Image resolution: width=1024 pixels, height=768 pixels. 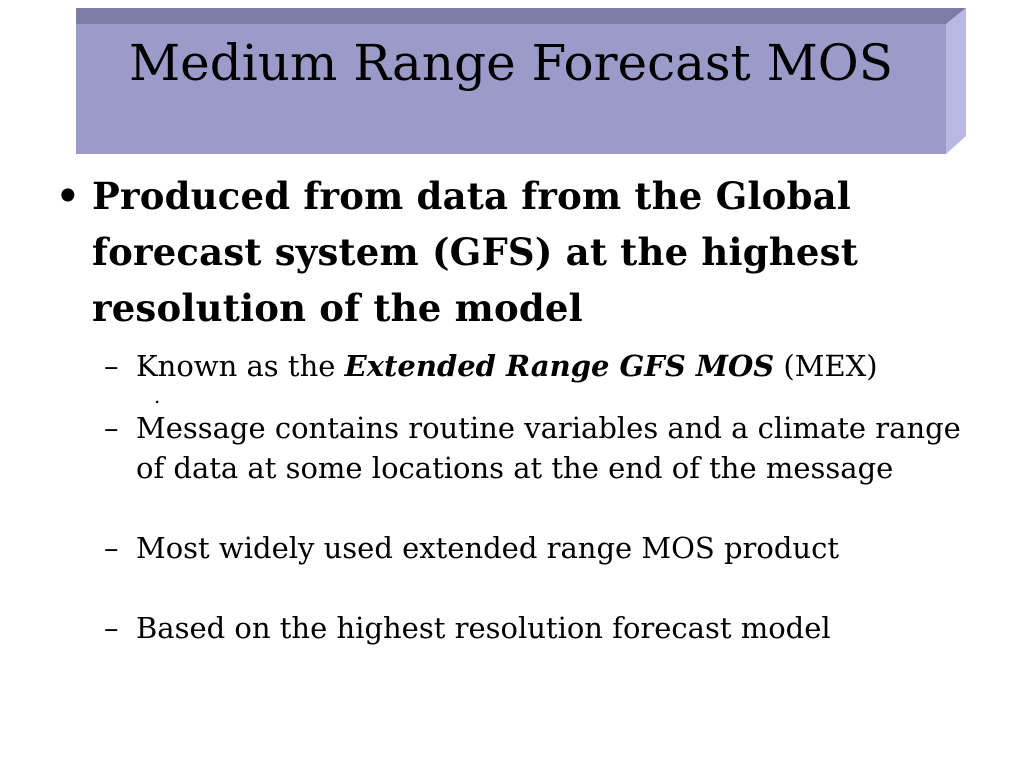 I want to click on stray-mark: ., so click(x=157, y=396).